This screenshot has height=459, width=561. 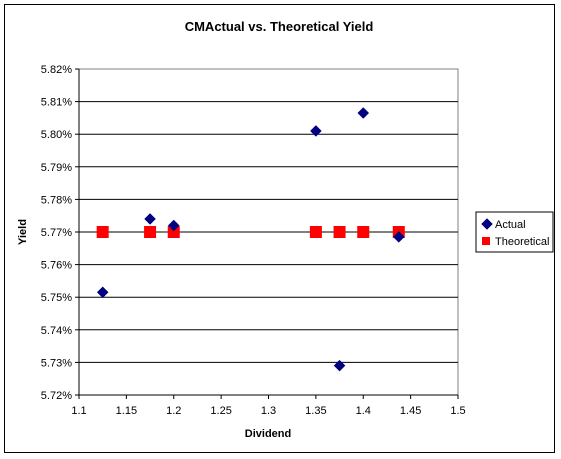 I want to click on legend-label-actual: Actual, so click(x=510, y=225).